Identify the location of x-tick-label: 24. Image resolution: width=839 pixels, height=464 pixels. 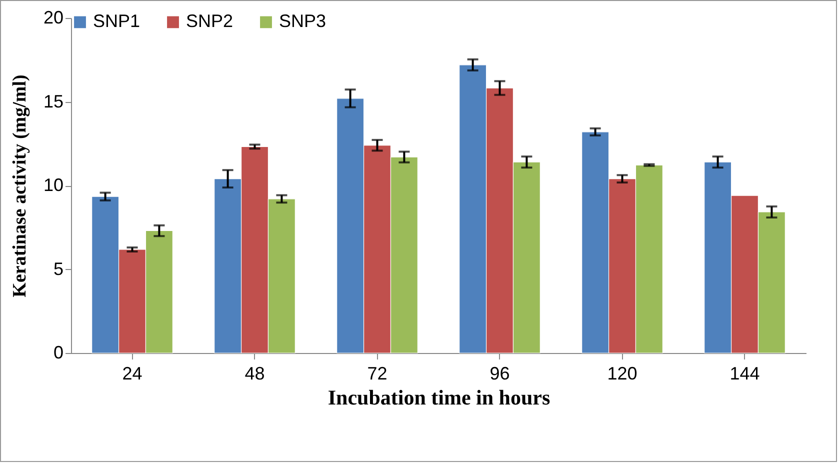
(132, 374).